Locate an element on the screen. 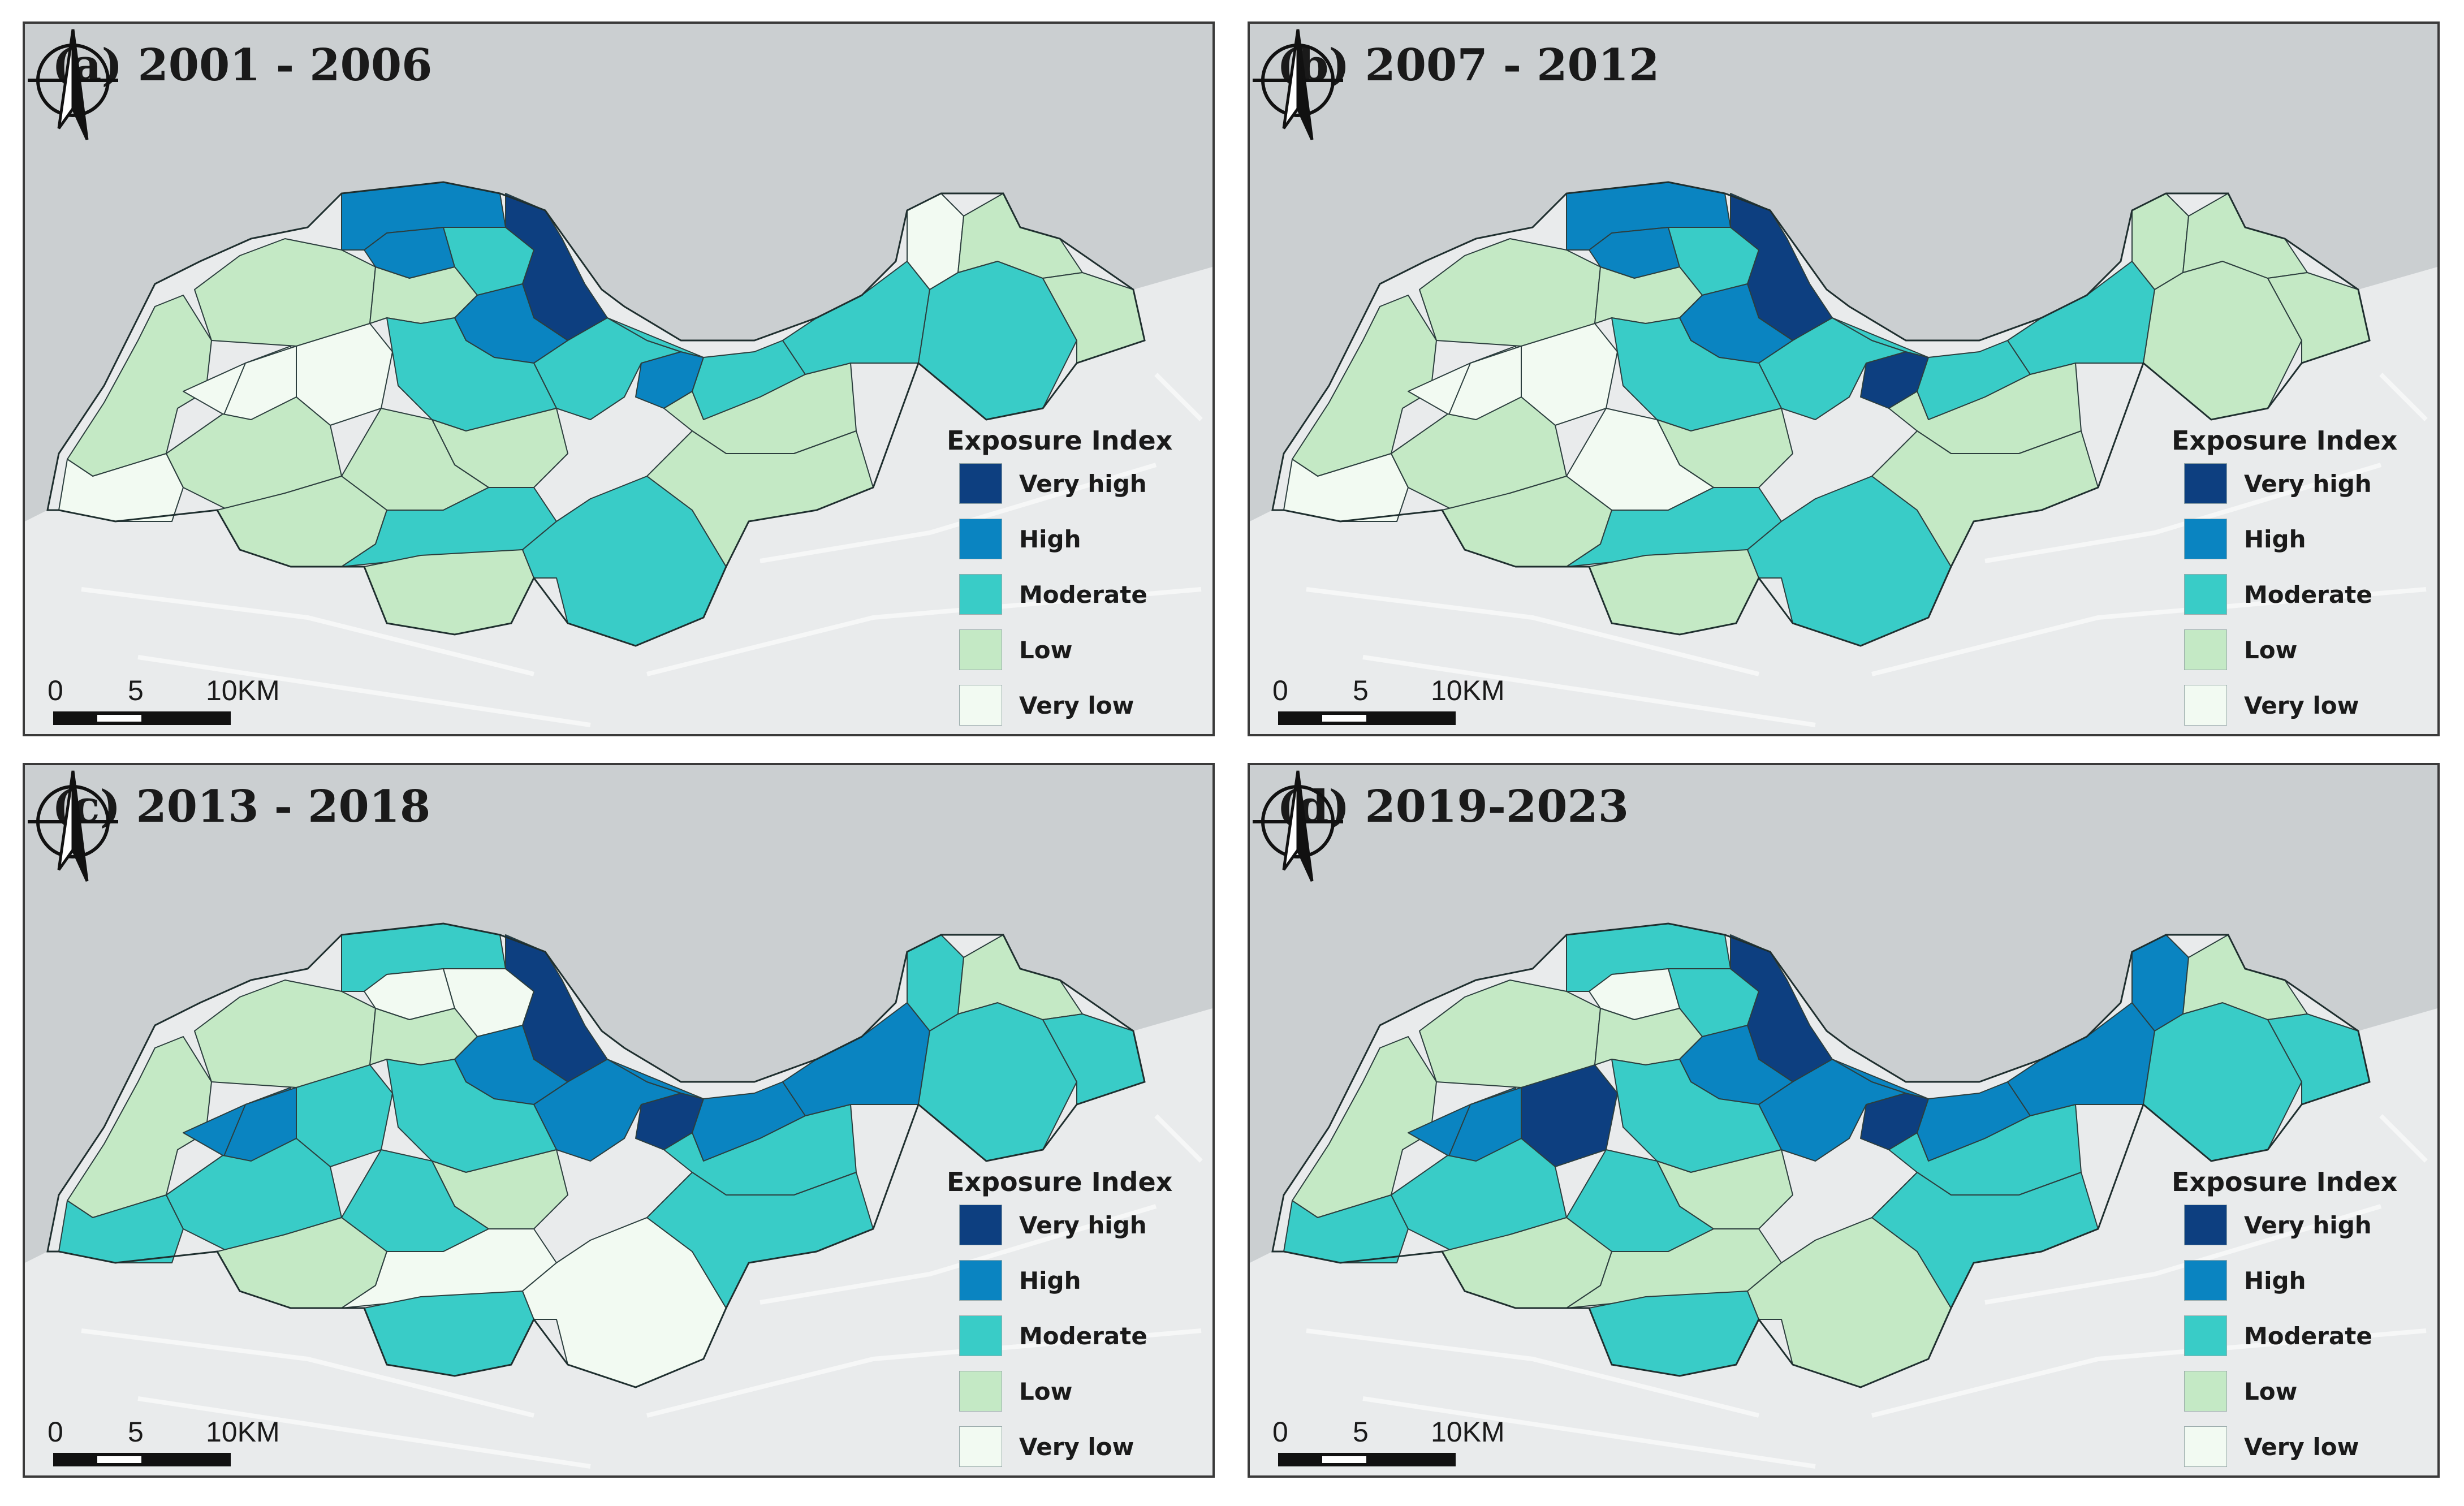 The image size is (2464, 1506). panel-title: (d) 2019-2023 is located at coordinates (1453, 806).